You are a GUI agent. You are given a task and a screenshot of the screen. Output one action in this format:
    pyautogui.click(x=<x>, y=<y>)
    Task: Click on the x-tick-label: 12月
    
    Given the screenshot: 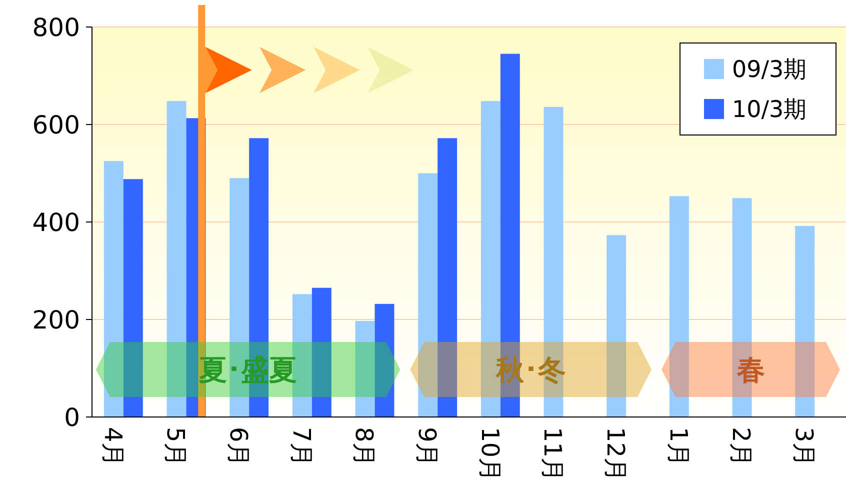 What is the action you would take?
    pyautogui.click(x=616, y=454)
    